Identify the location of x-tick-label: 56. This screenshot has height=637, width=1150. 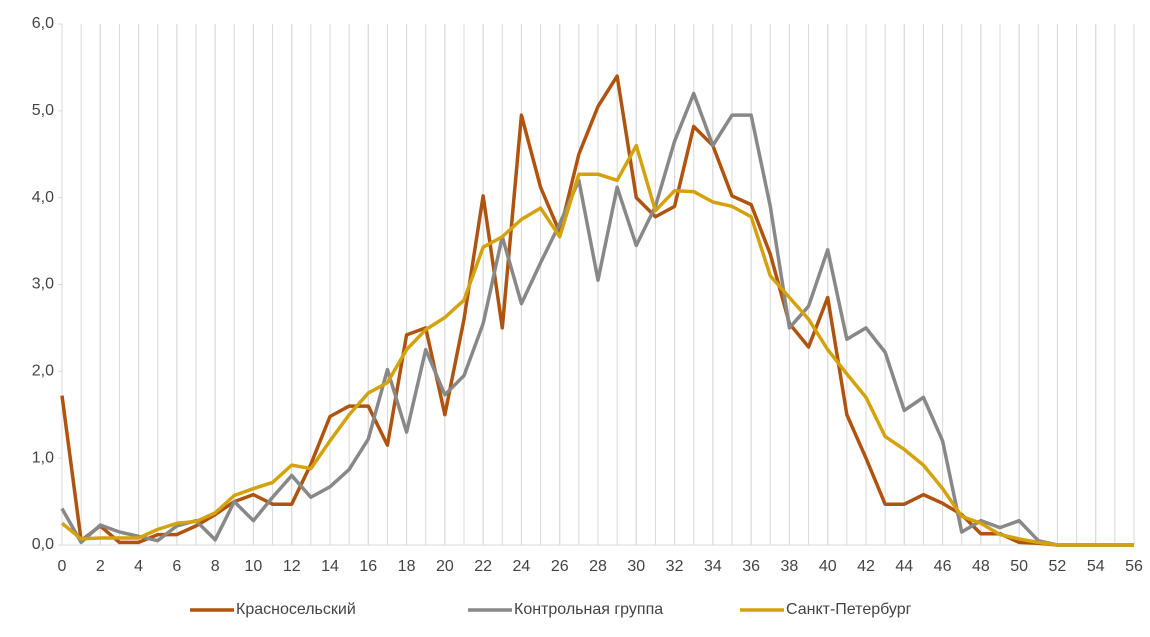
(1134, 566).